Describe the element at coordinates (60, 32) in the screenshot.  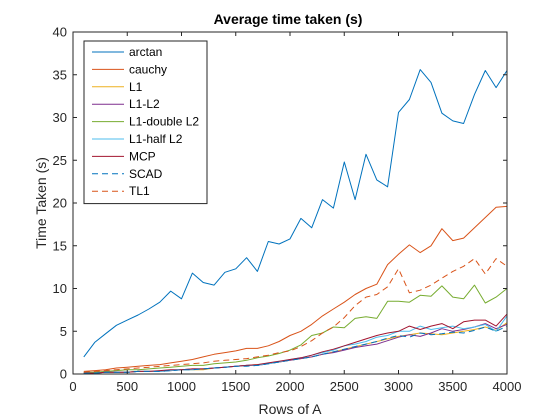
I see `y-tick-label: 40` at that location.